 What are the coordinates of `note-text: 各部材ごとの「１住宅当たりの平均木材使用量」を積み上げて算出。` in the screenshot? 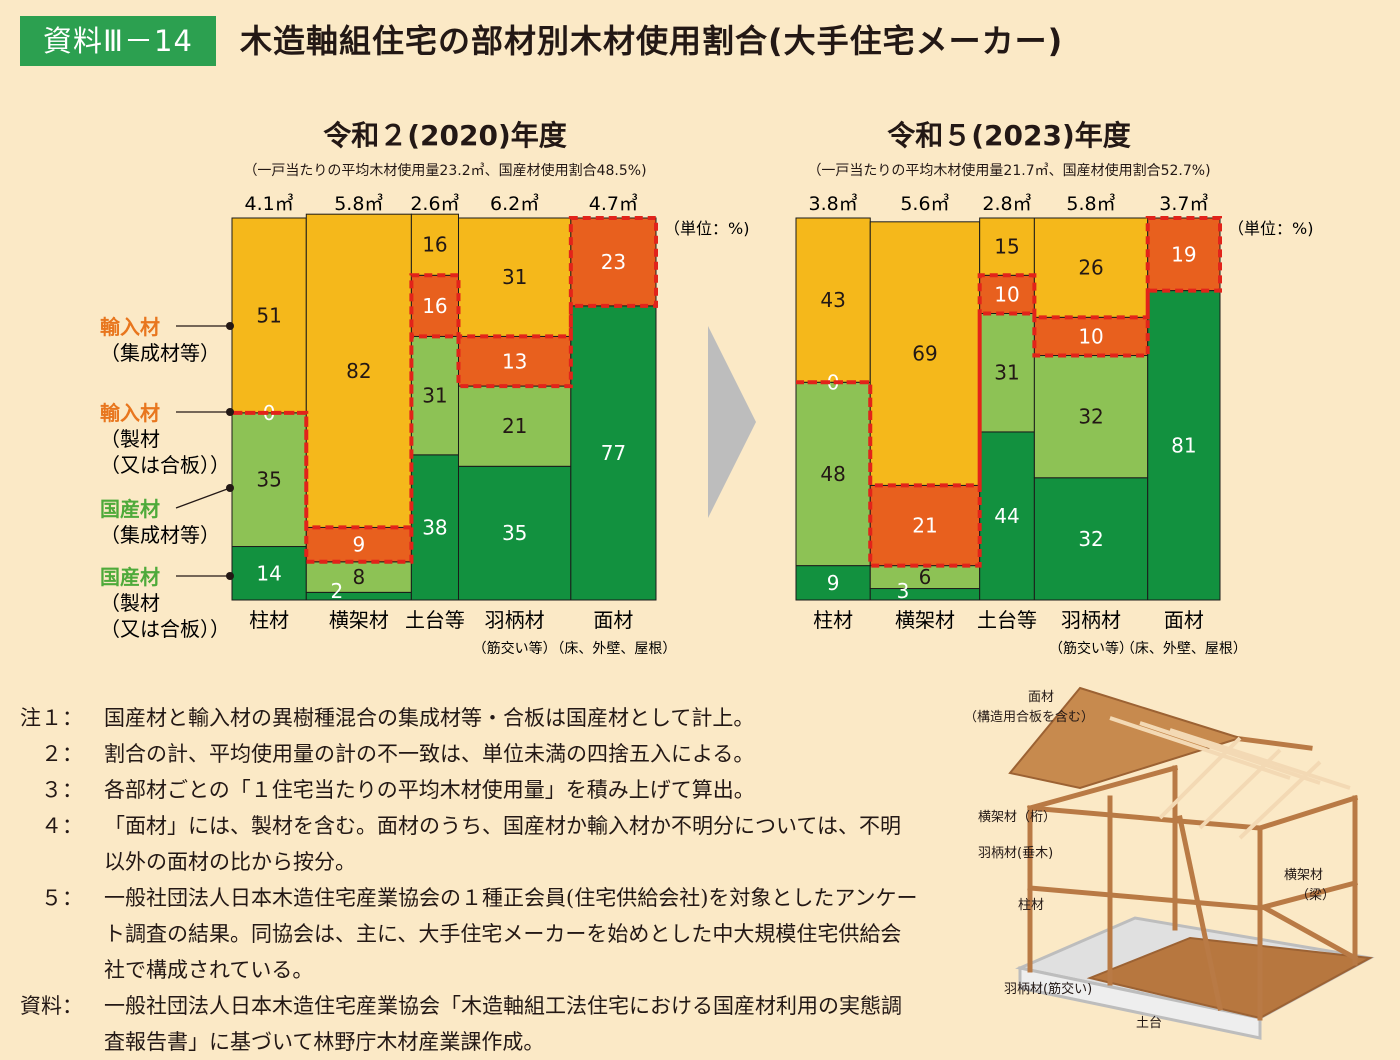 It's located at (429, 790).